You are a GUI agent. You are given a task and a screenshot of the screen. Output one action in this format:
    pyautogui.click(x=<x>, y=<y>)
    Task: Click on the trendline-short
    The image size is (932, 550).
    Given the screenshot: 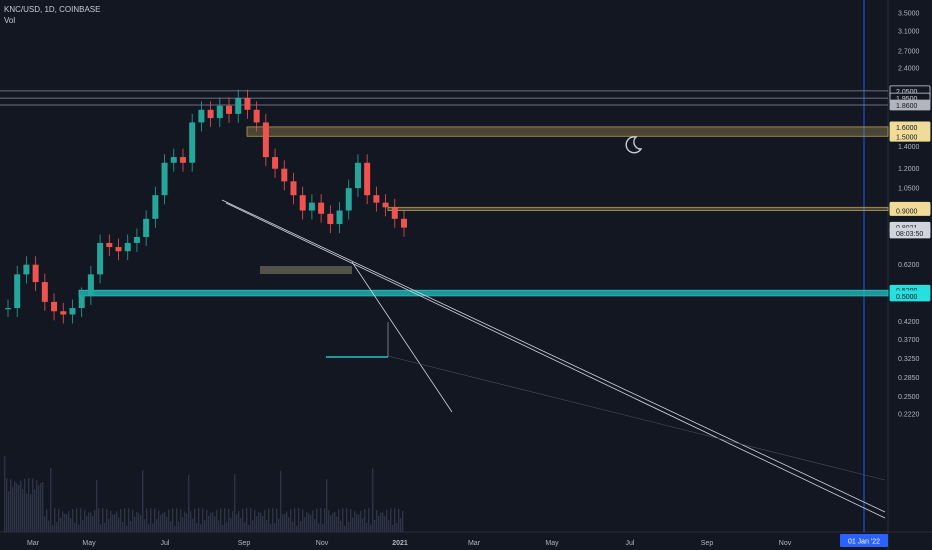 What is the action you would take?
    pyautogui.click(x=402, y=337)
    